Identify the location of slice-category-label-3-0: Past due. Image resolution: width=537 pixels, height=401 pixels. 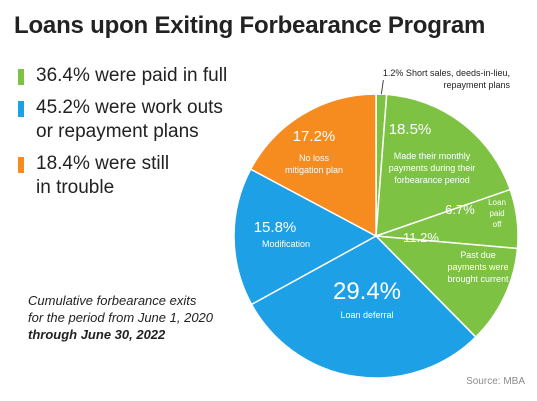
(478, 255).